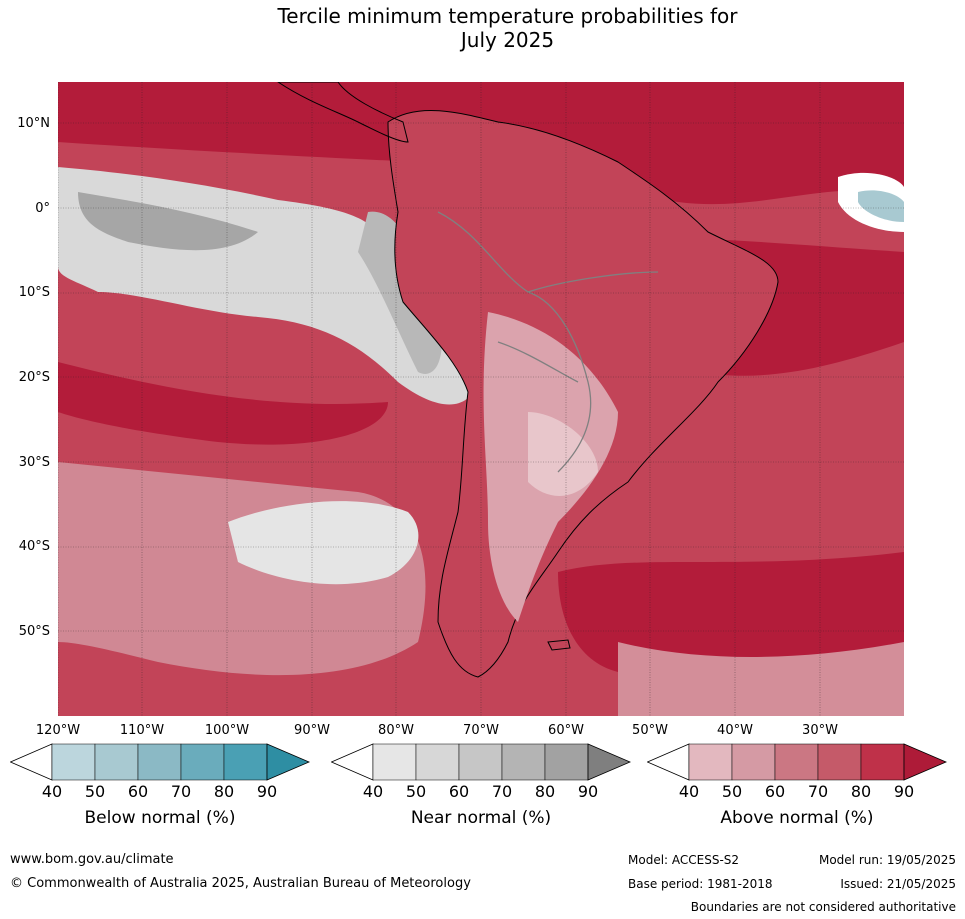 This screenshot has height=919, width=965. I want to click on below-colorbar-tick-label: 50, so click(95, 791).